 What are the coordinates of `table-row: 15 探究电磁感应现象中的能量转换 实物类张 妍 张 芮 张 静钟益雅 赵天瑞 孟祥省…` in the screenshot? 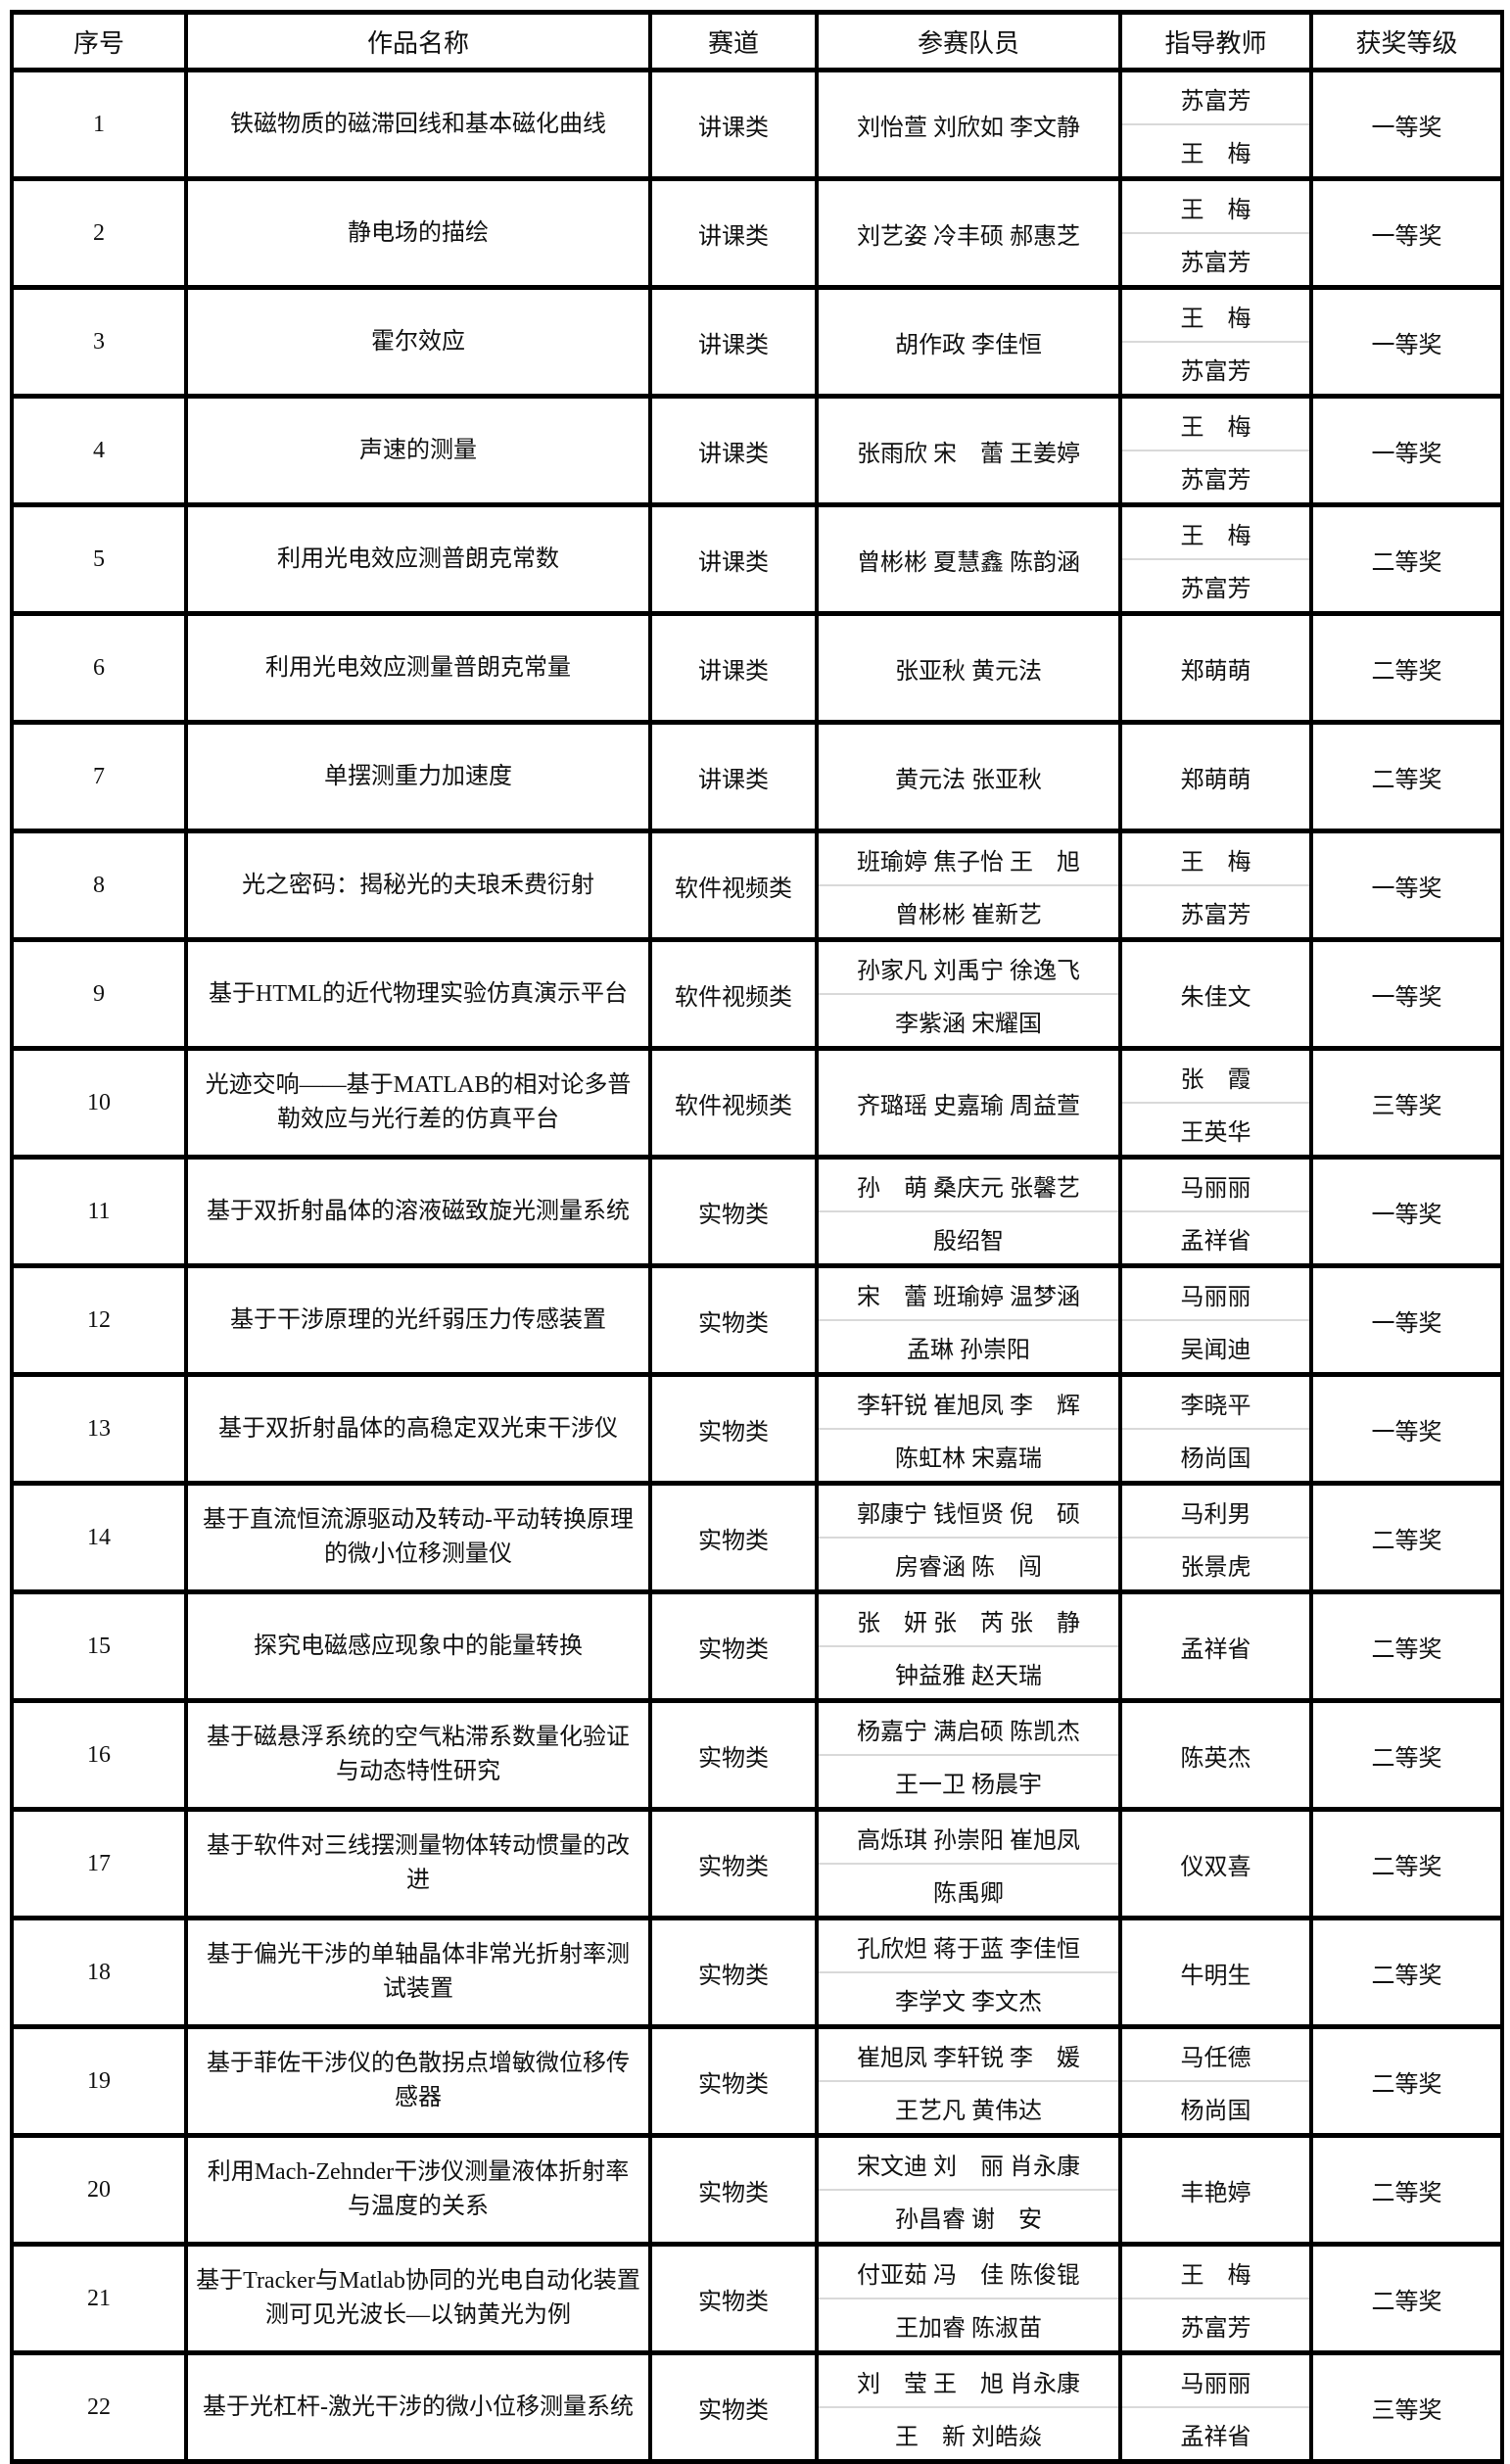 It's located at (757, 1646).